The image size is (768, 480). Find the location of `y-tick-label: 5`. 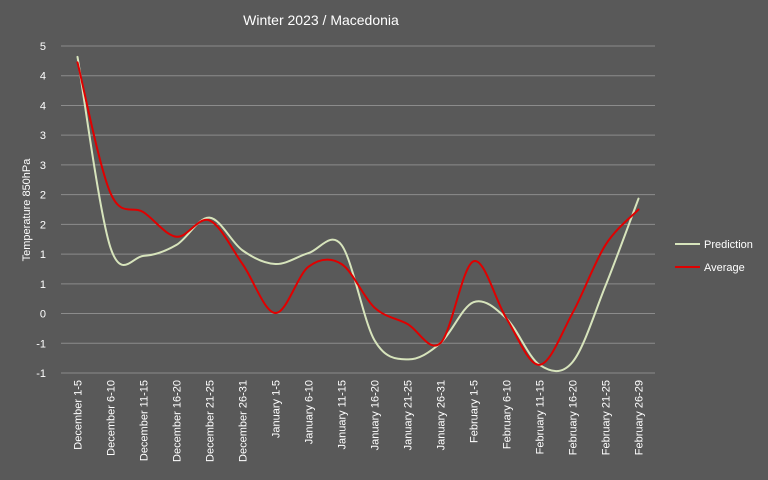

y-tick-label: 5 is located at coordinates (43, 47).